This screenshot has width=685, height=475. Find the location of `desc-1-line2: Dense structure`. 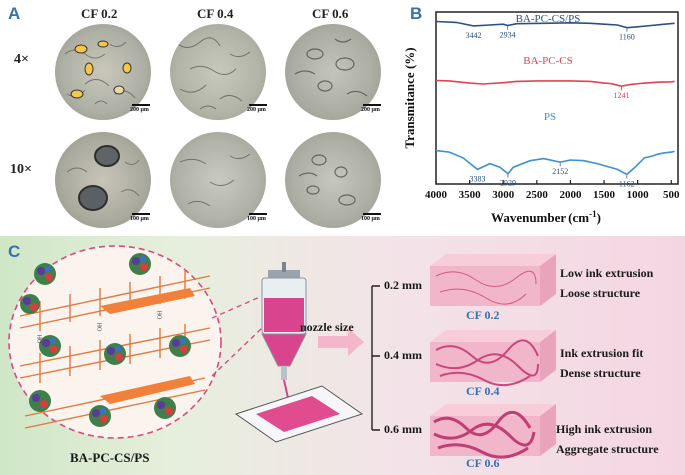

desc-1-line2: Dense structure is located at coordinates (600, 373).